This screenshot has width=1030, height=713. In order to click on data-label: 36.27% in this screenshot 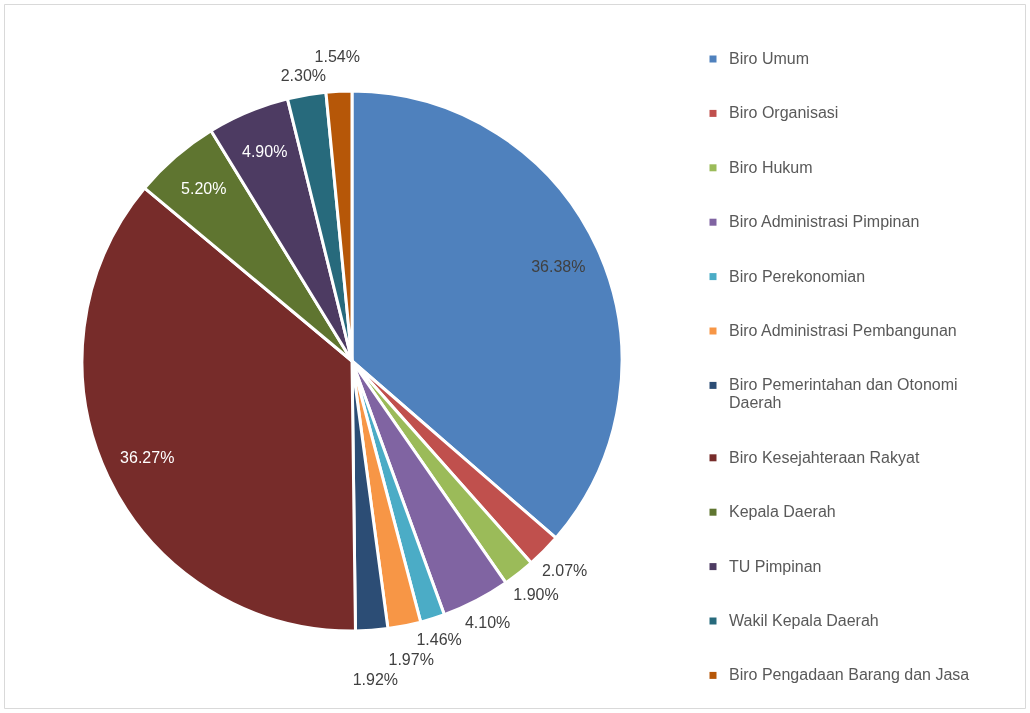, I will do `click(147, 458)`.